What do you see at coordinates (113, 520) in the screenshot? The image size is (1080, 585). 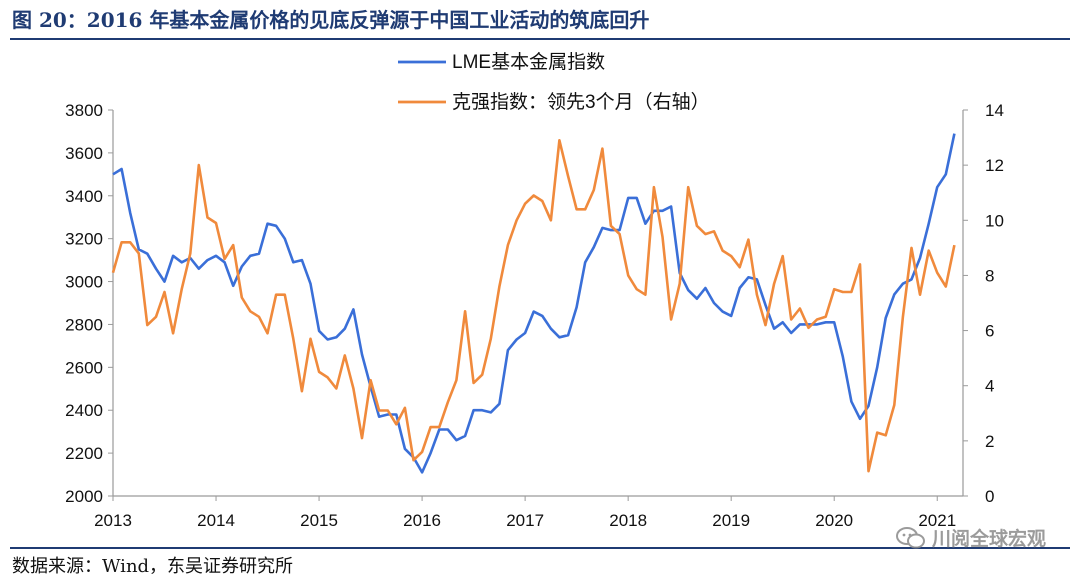 I see `x-tick-label: 2013` at bounding box center [113, 520].